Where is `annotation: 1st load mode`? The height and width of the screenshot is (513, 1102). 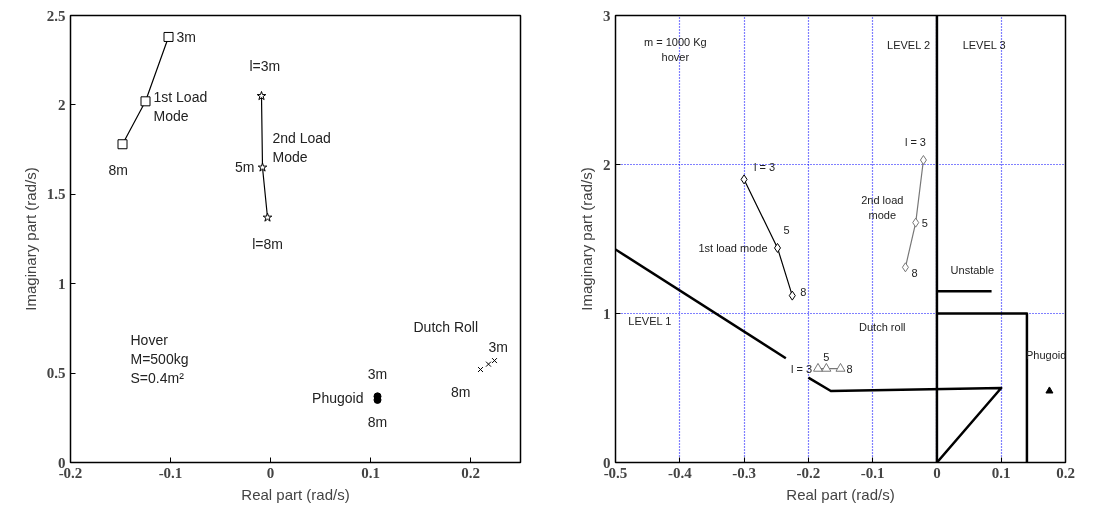
annotation: 1st load mode is located at coordinates (733, 247).